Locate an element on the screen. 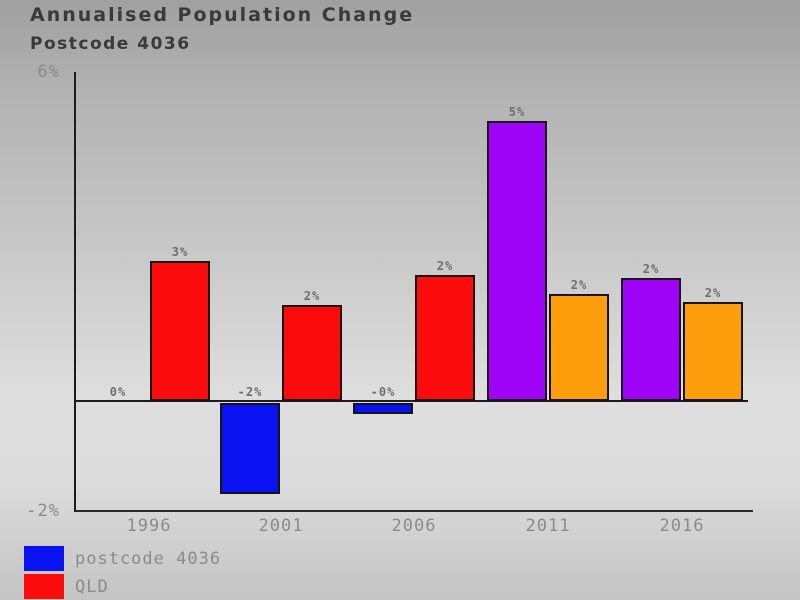 The width and height of the screenshot is (800, 600). bar-QLD-2011 is located at coordinates (579, 347).